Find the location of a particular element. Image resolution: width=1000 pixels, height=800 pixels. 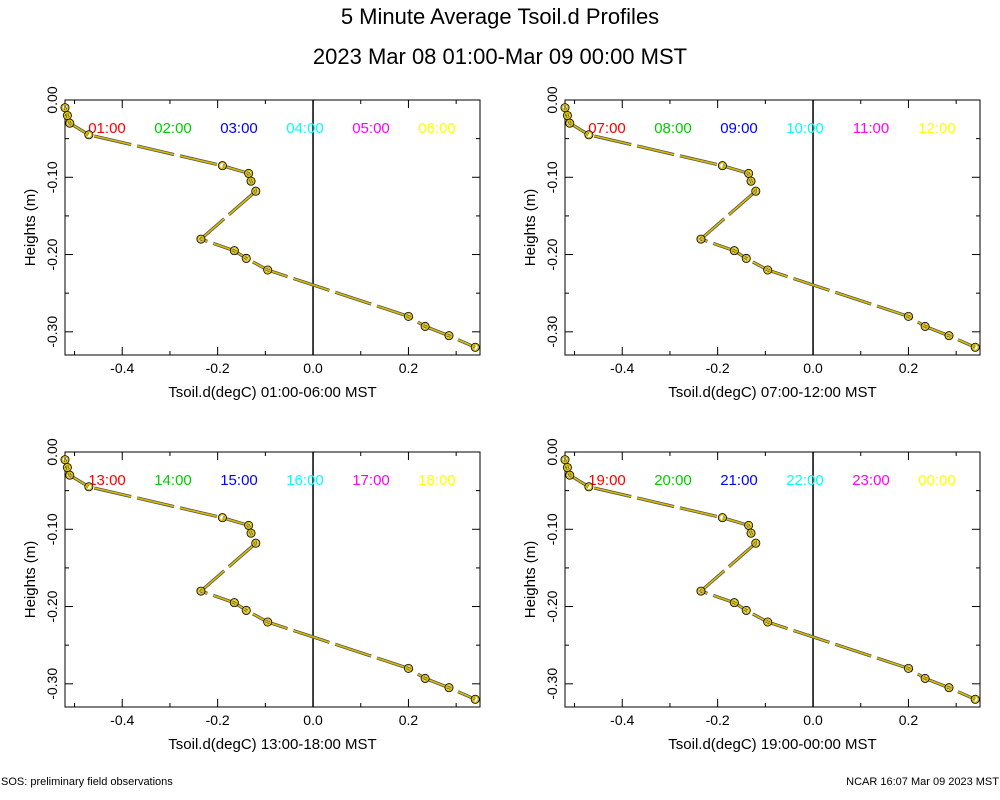

y-axis-label: Heights (m) is located at coordinates (530, 228).